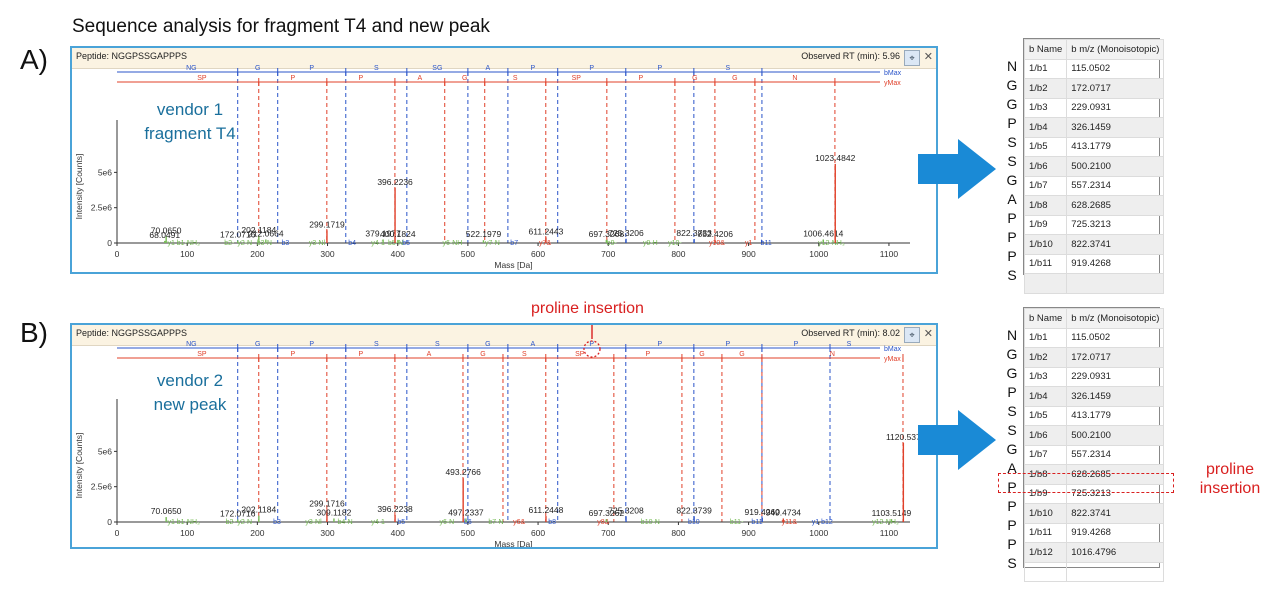 The image size is (1280, 594). I want to click on x-tick-label: 600, so click(538, 254).